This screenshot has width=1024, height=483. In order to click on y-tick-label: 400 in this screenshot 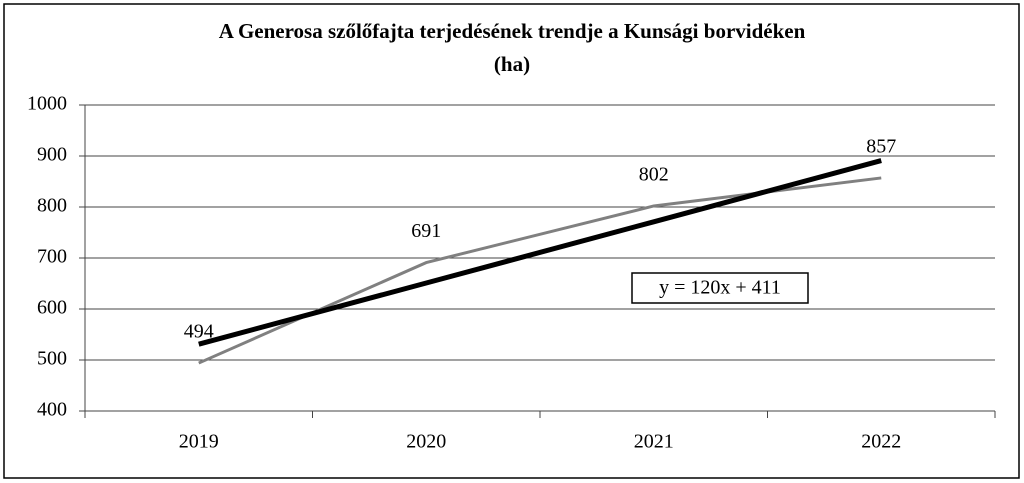, I will do `click(52, 410)`.